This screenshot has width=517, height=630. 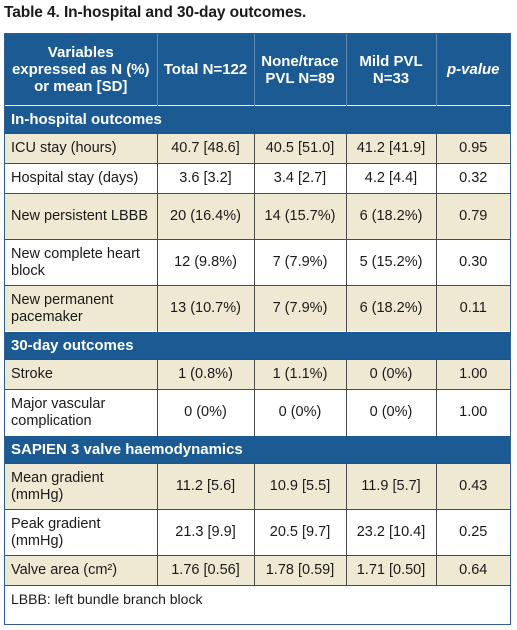 What do you see at coordinates (300, 216) in the screenshot?
I see `cell-none-trace: 14 (15.7%)` at bounding box center [300, 216].